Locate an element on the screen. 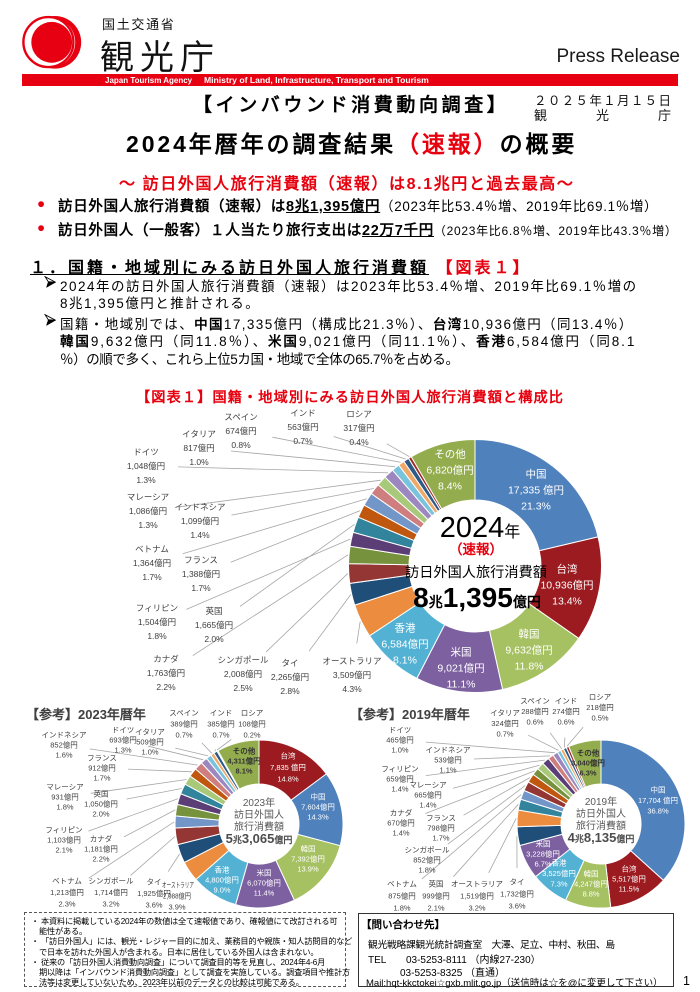 The height and width of the screenshot is (992, 700). svg-text: 4,800億円 is located at coordinates (222, 880).